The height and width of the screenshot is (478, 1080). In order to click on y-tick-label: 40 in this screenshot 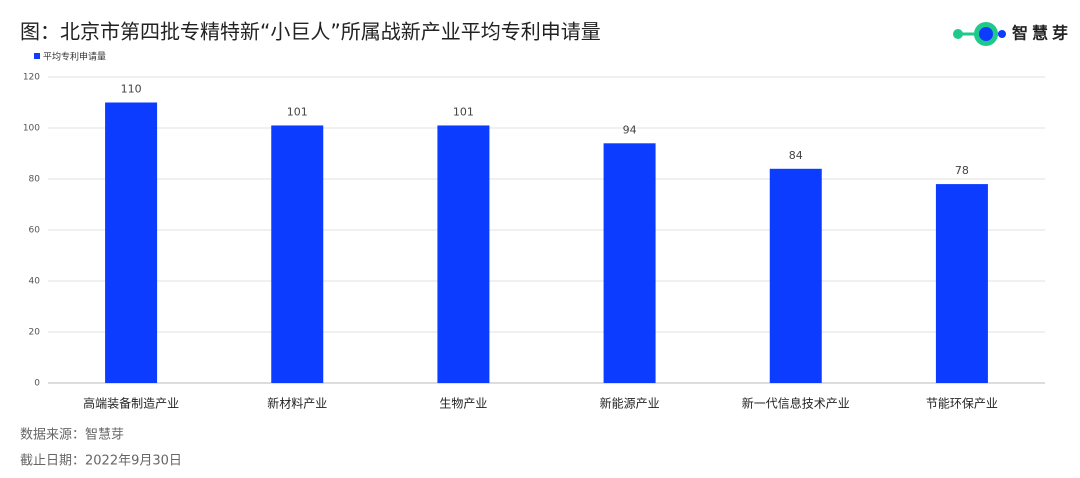, I will do `click(35, 282)`.